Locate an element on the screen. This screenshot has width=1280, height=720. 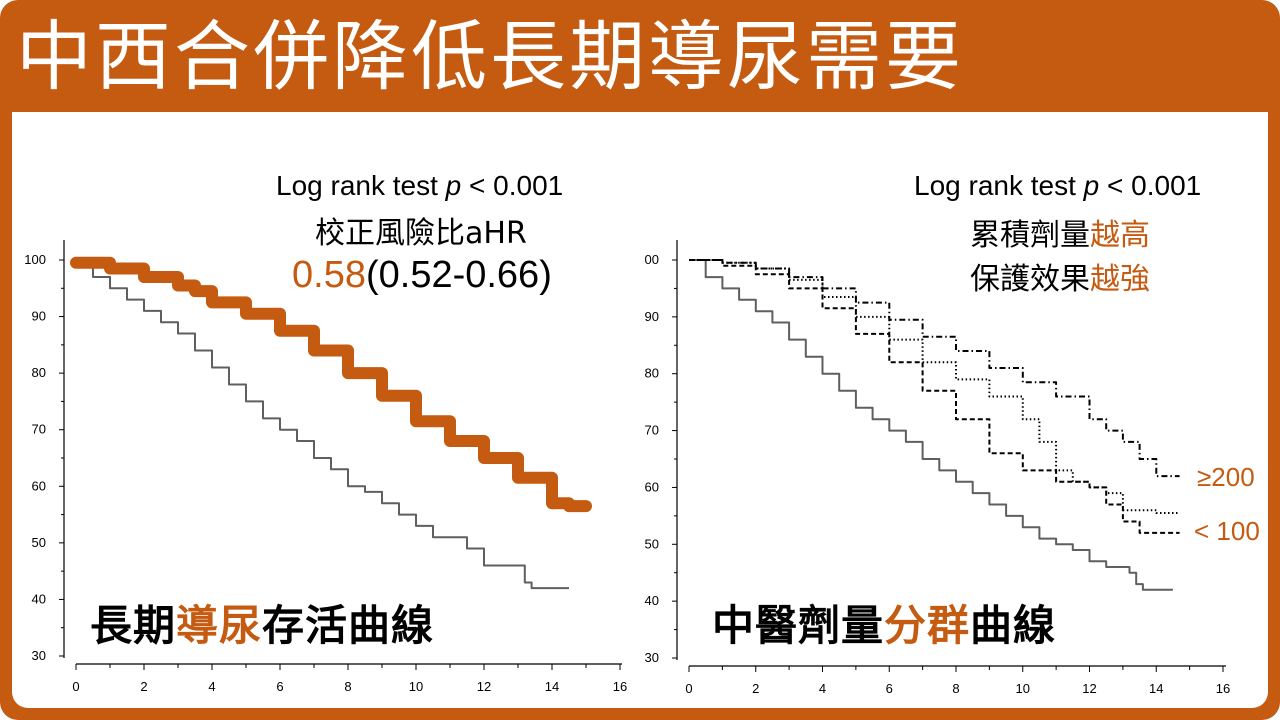
group-label-high: ≥200 is located at coordinates (1226, 477).